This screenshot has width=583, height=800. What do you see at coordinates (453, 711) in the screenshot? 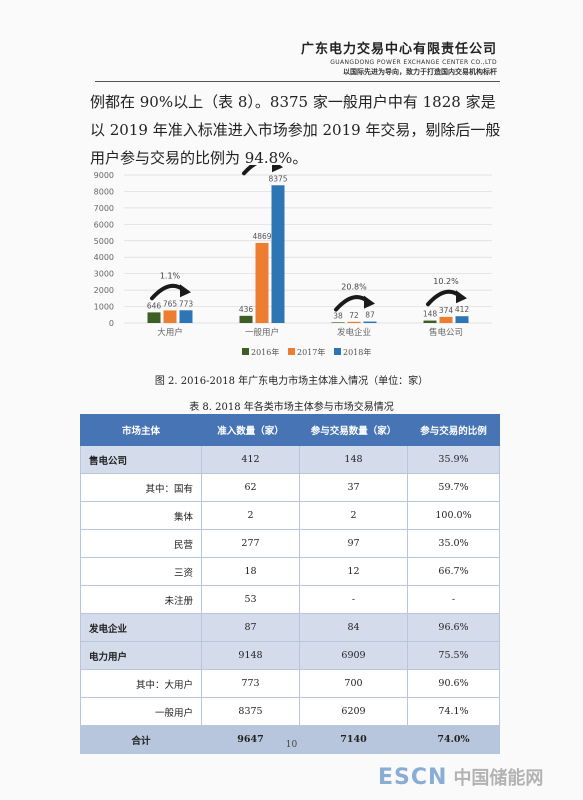
I see `cell-ratio: 74.1%` at bounding box center [453, 711].